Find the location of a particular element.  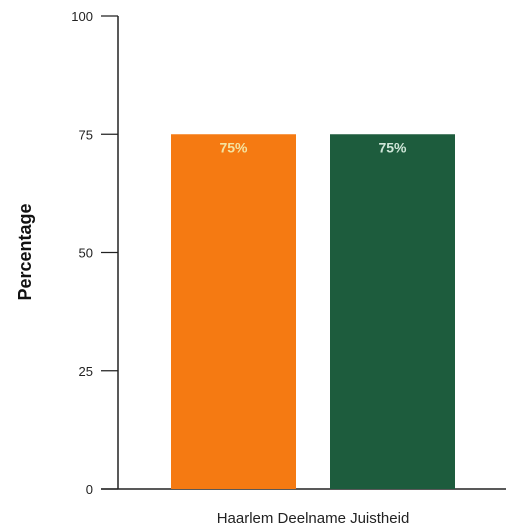

y-axis-title: Percentage is located at coordinates (25, 251).